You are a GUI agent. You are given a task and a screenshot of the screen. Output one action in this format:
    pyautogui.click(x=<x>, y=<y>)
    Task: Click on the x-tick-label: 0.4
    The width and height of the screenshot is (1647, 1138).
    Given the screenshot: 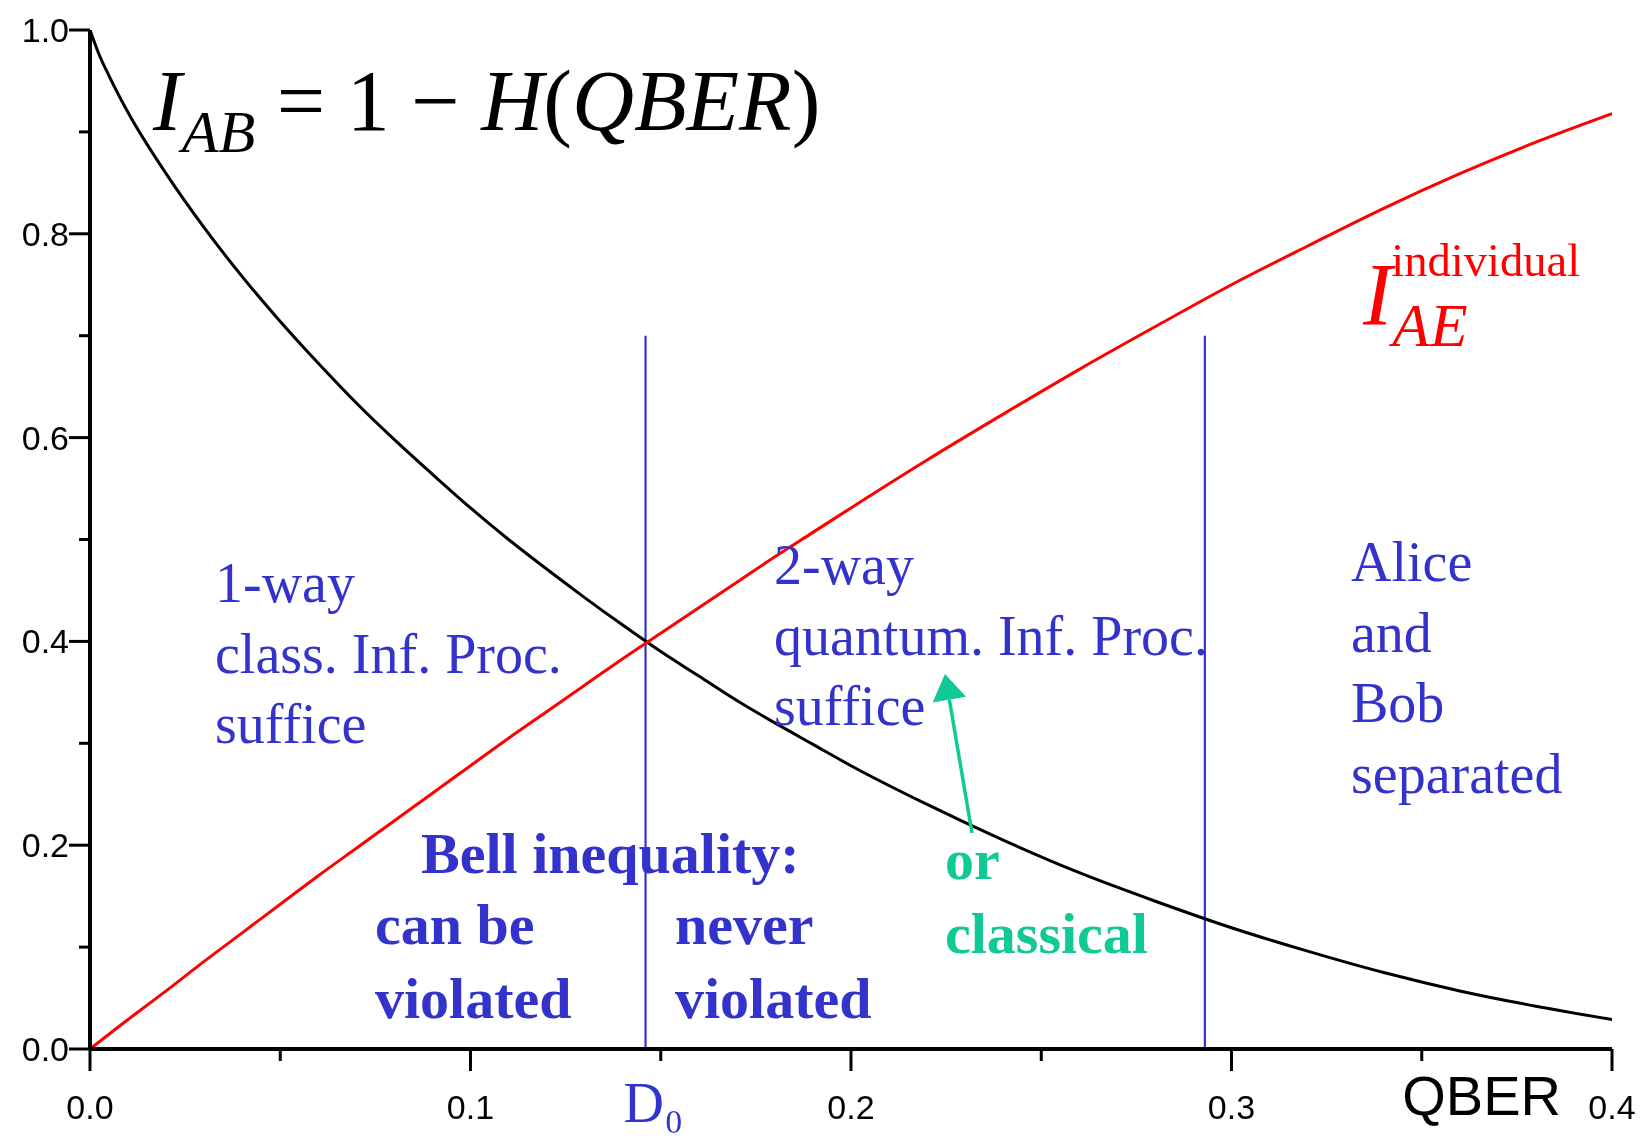 What is the action you would take?
    pyautogui.click(x=1612, y=1107)
    